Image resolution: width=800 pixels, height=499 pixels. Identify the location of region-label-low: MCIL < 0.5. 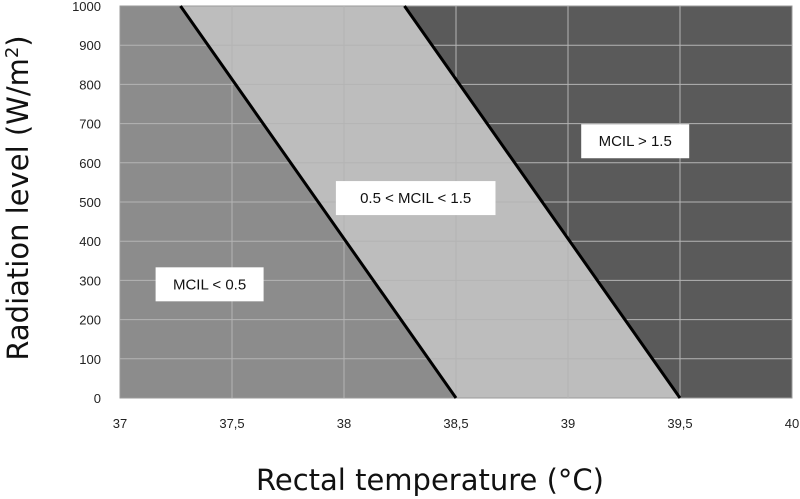
(209, 284).